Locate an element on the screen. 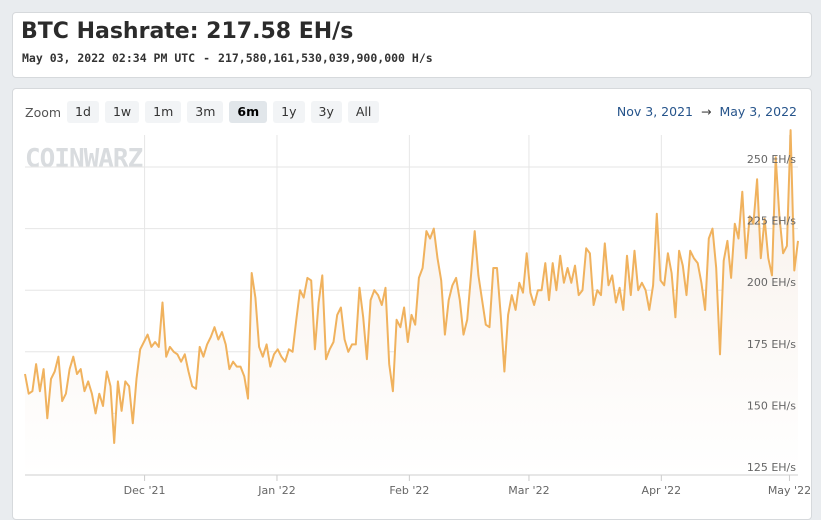 This screenshot has height=520, width=821. range-arrow: → is located at coordinates (706, 111).